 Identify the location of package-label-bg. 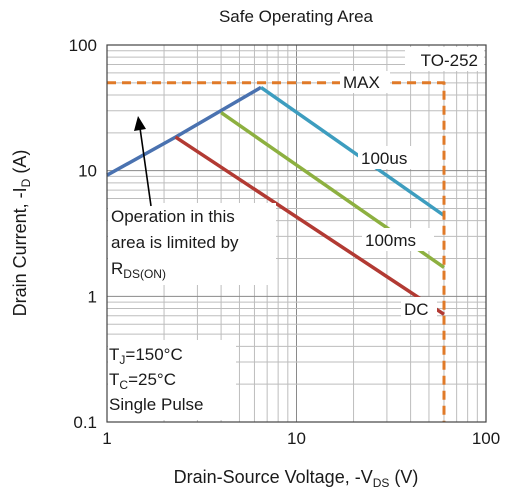
(444, 59).